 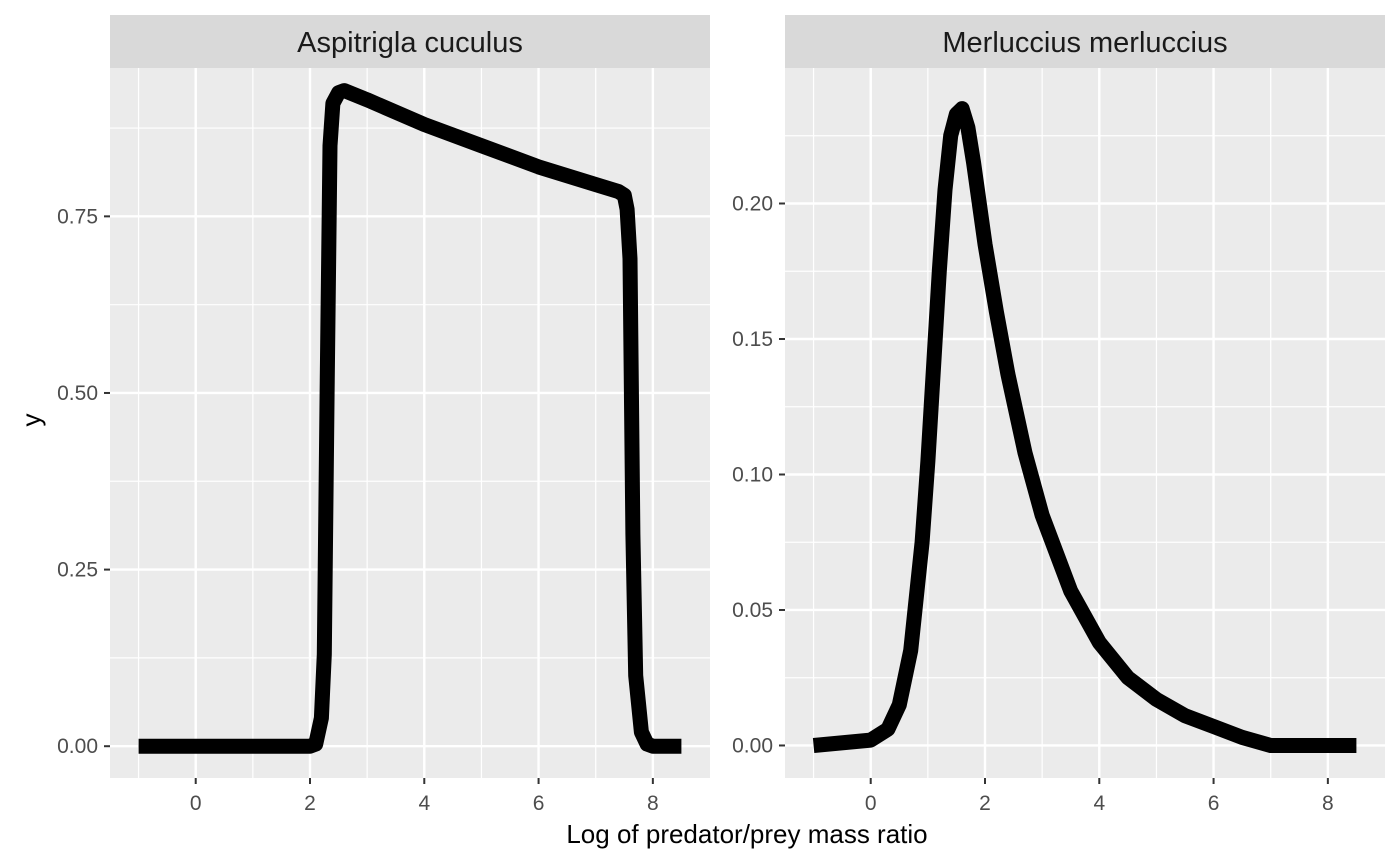 I want to click on y-tick-label: 0.10, so click(x=752, y=474).